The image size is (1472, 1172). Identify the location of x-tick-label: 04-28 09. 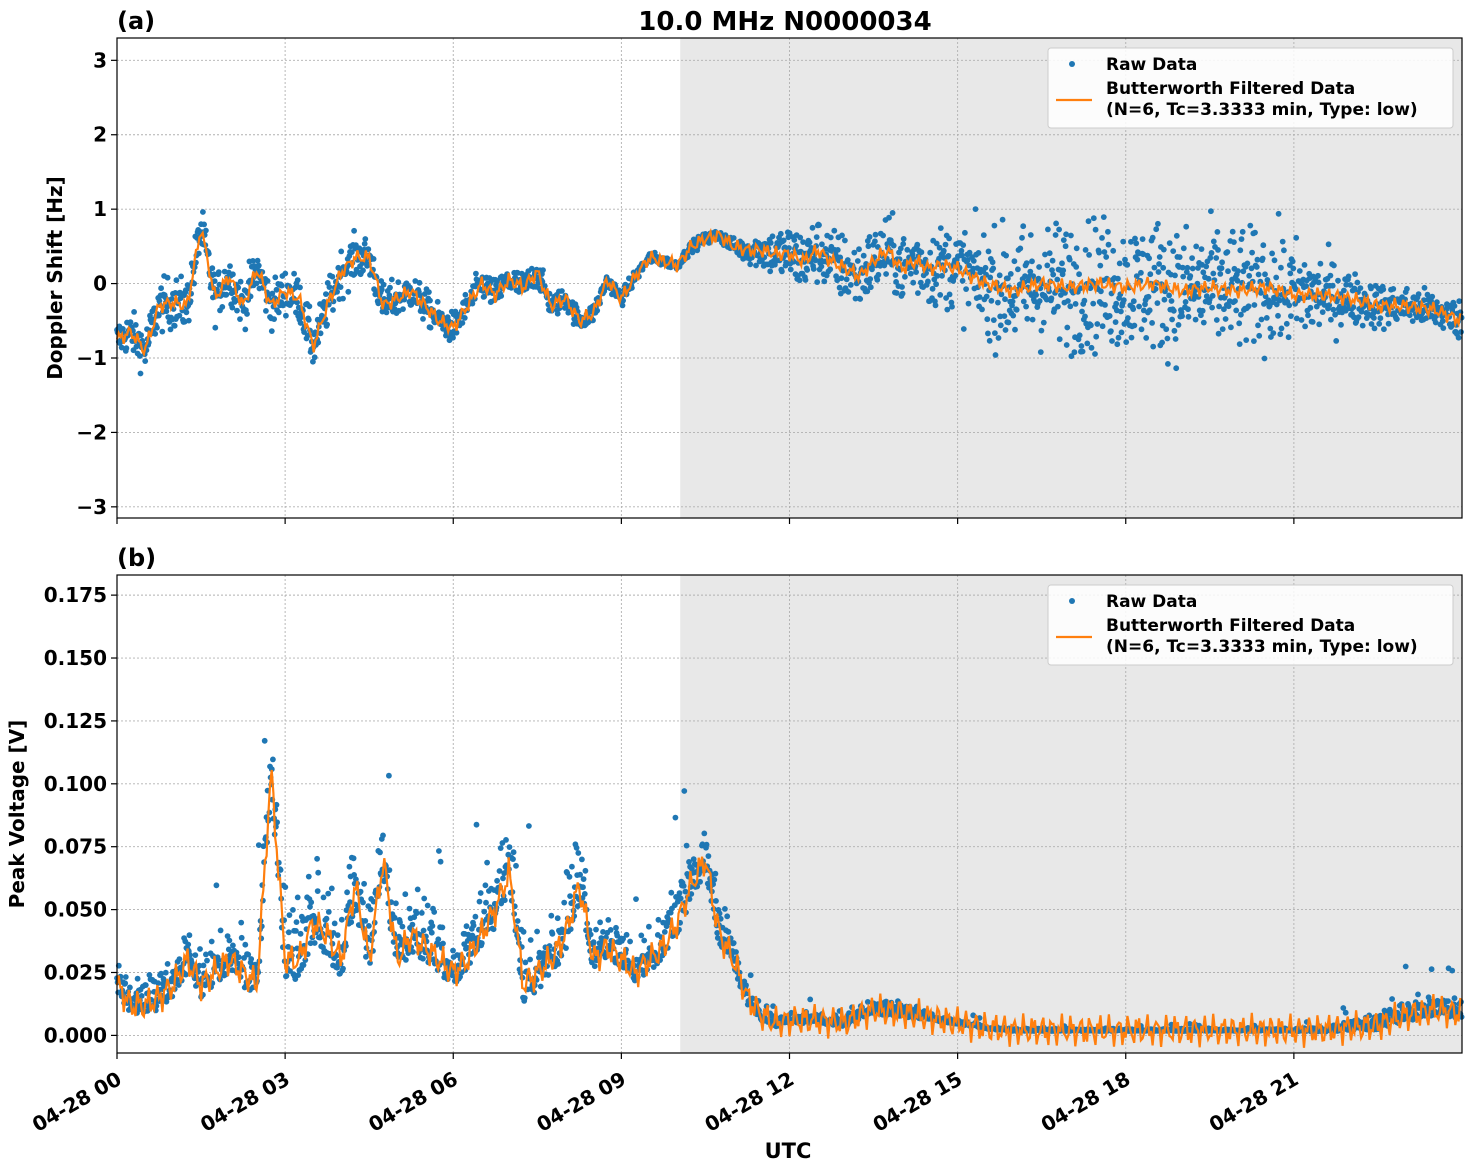
(581, 1102).